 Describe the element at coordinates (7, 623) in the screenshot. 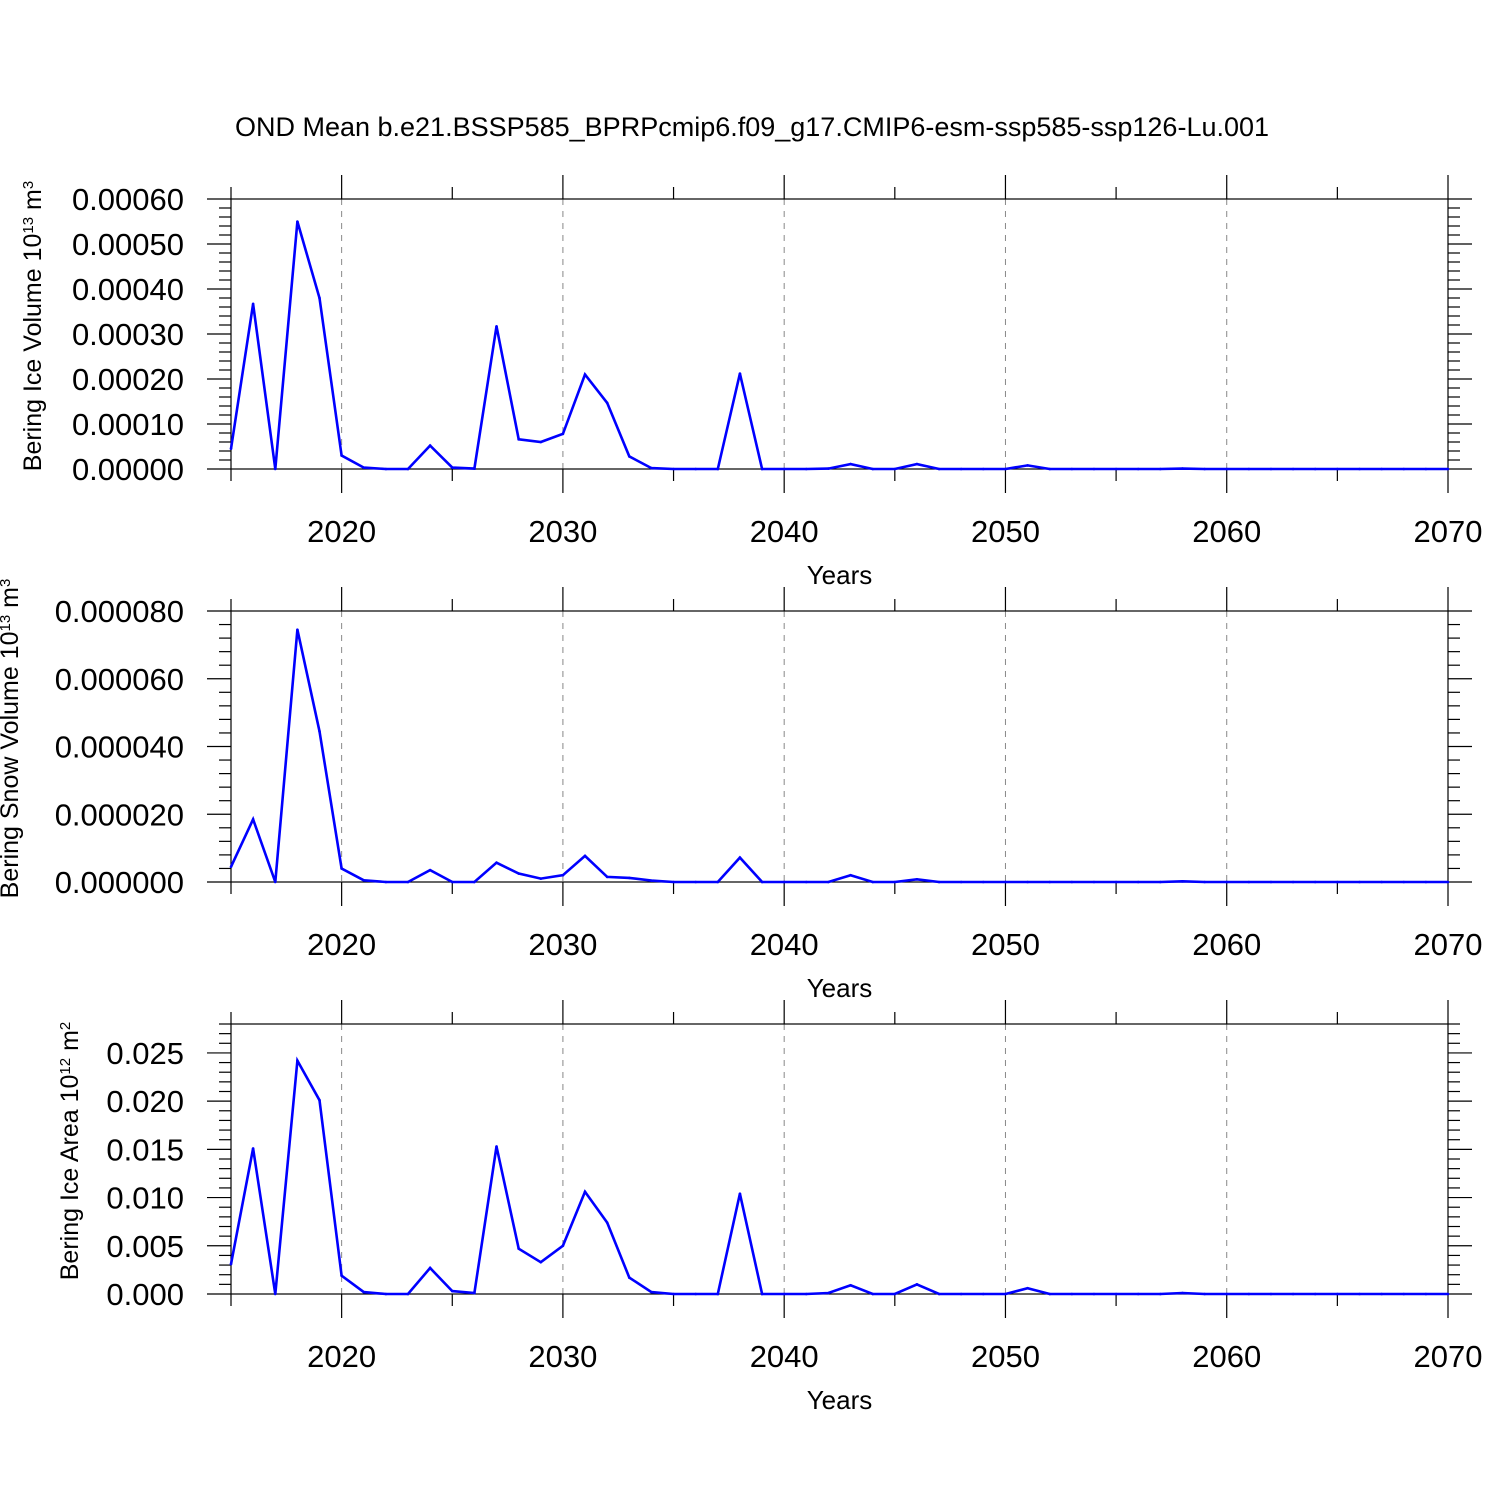

I see `y-axis-label-exp: 13` at that location.